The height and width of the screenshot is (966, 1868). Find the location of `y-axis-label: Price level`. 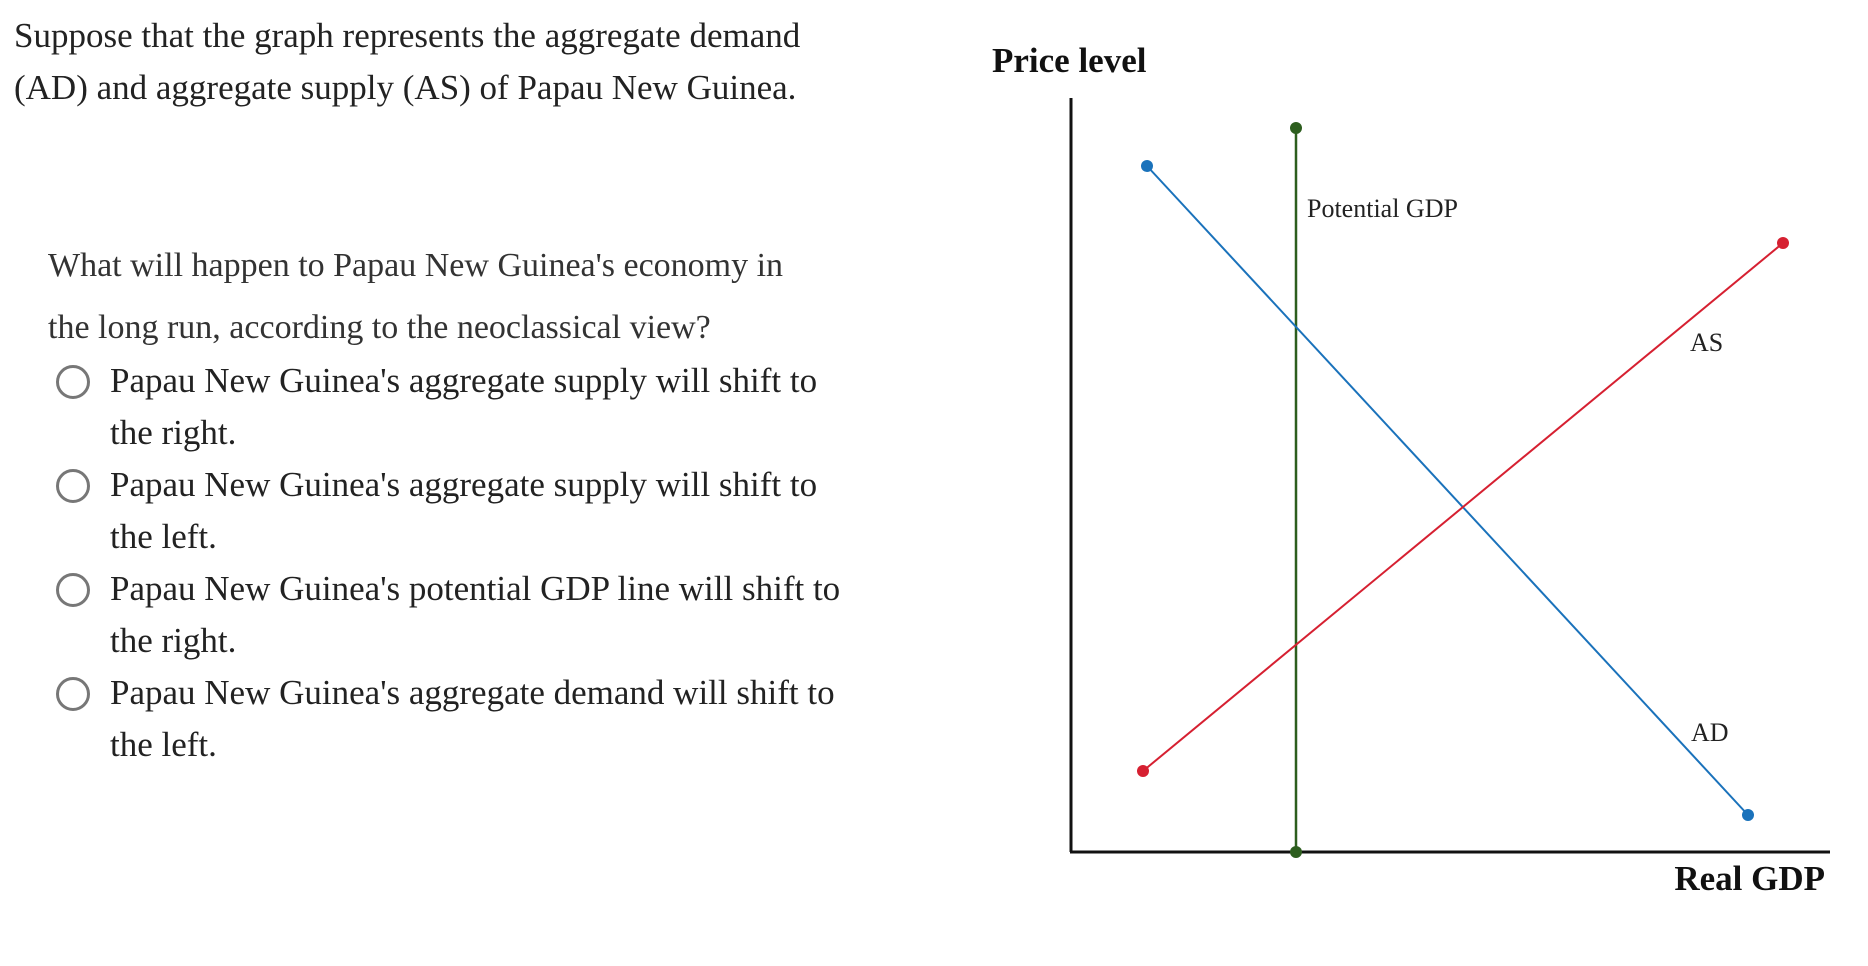

y-axis-label: Price level is located at coordinates (1069, 60).